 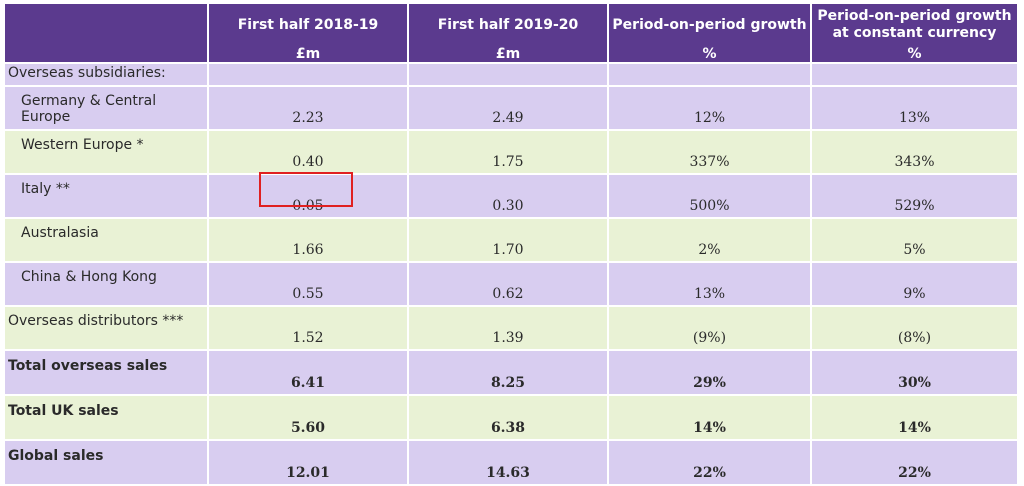 I want to click on header-h1-2018: First half 2018-19, so click(x=308, y=24).